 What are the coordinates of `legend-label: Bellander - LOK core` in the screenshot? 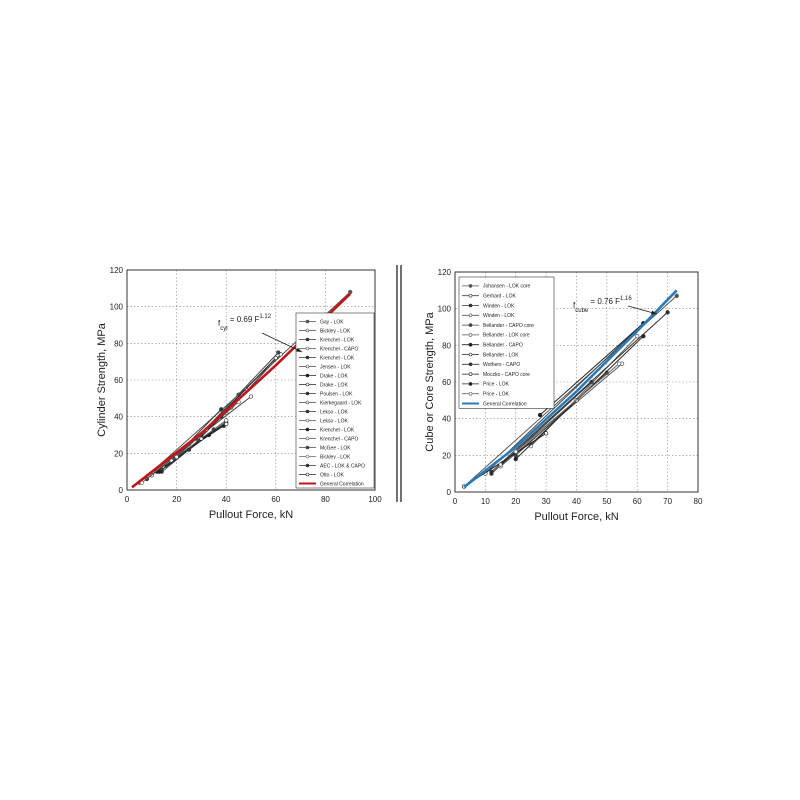 It's located at (506, 336).